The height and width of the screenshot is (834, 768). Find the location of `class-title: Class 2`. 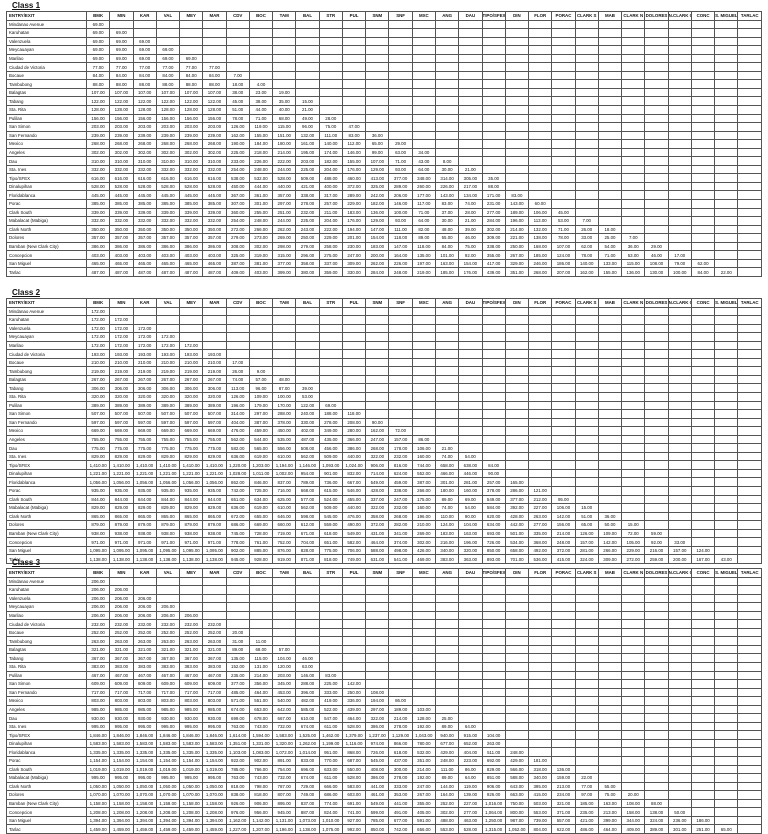

class-title: Class 2 is located at coordinates (26, 292).